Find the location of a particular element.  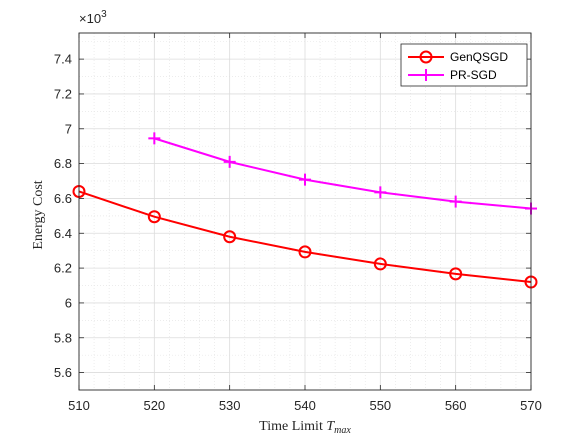

y-multiplier-base: ×10 is located at coordinates (90, 18).